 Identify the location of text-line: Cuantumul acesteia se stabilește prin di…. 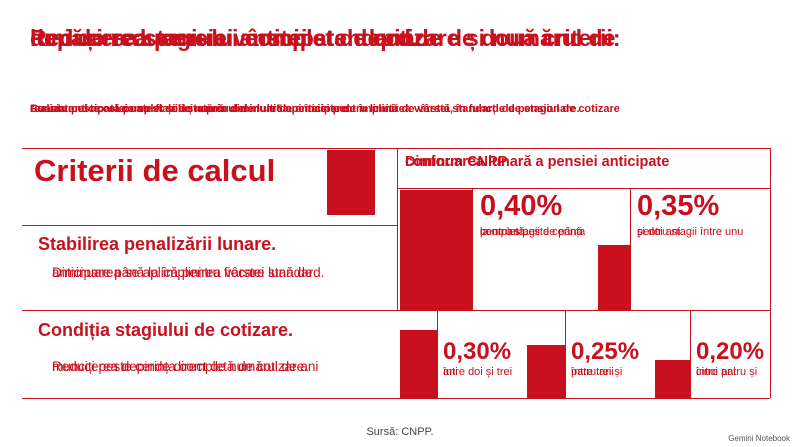
(325, 109).